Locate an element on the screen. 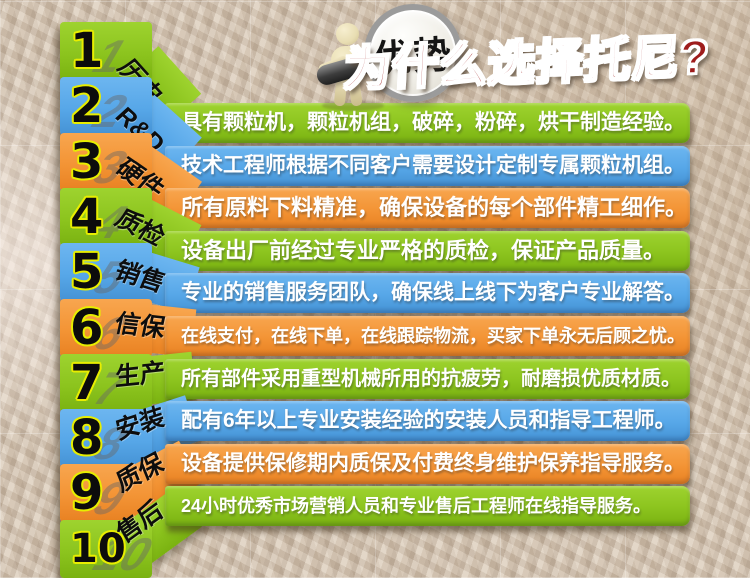 This screenshot has width=750, height=578. number-wrap: 10 10 is located at coordinates (112, 549).